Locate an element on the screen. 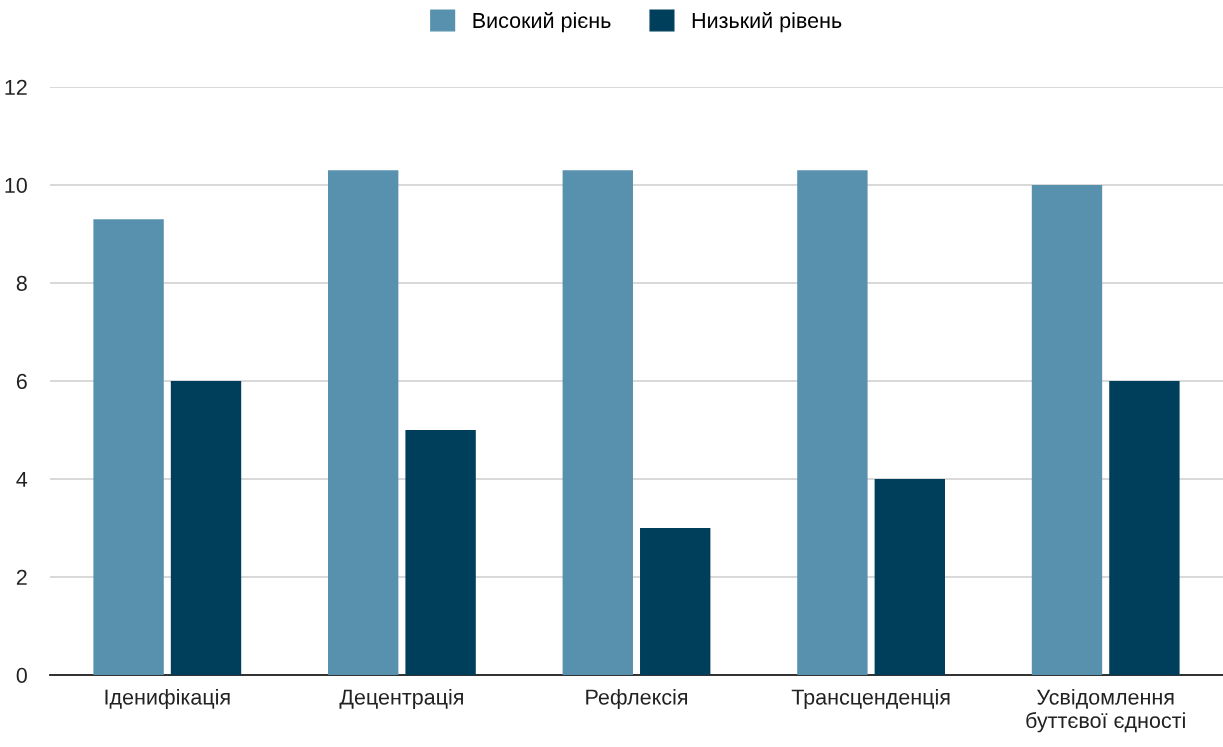 The height and width of the screenshot is (747, 1223). y-tick-label: 12 is located at coordinates (16, 87).